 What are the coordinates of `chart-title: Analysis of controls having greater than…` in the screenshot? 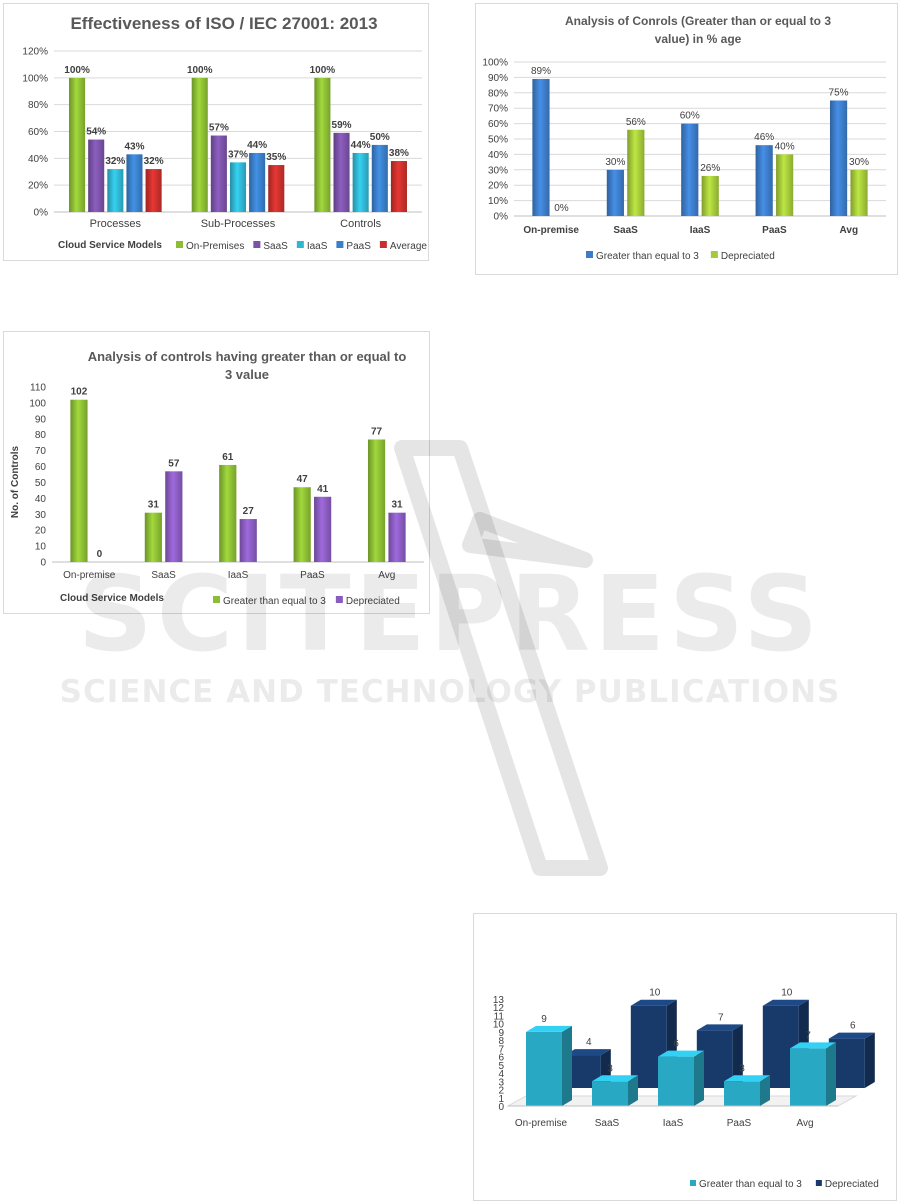 It's located at (247, 356).